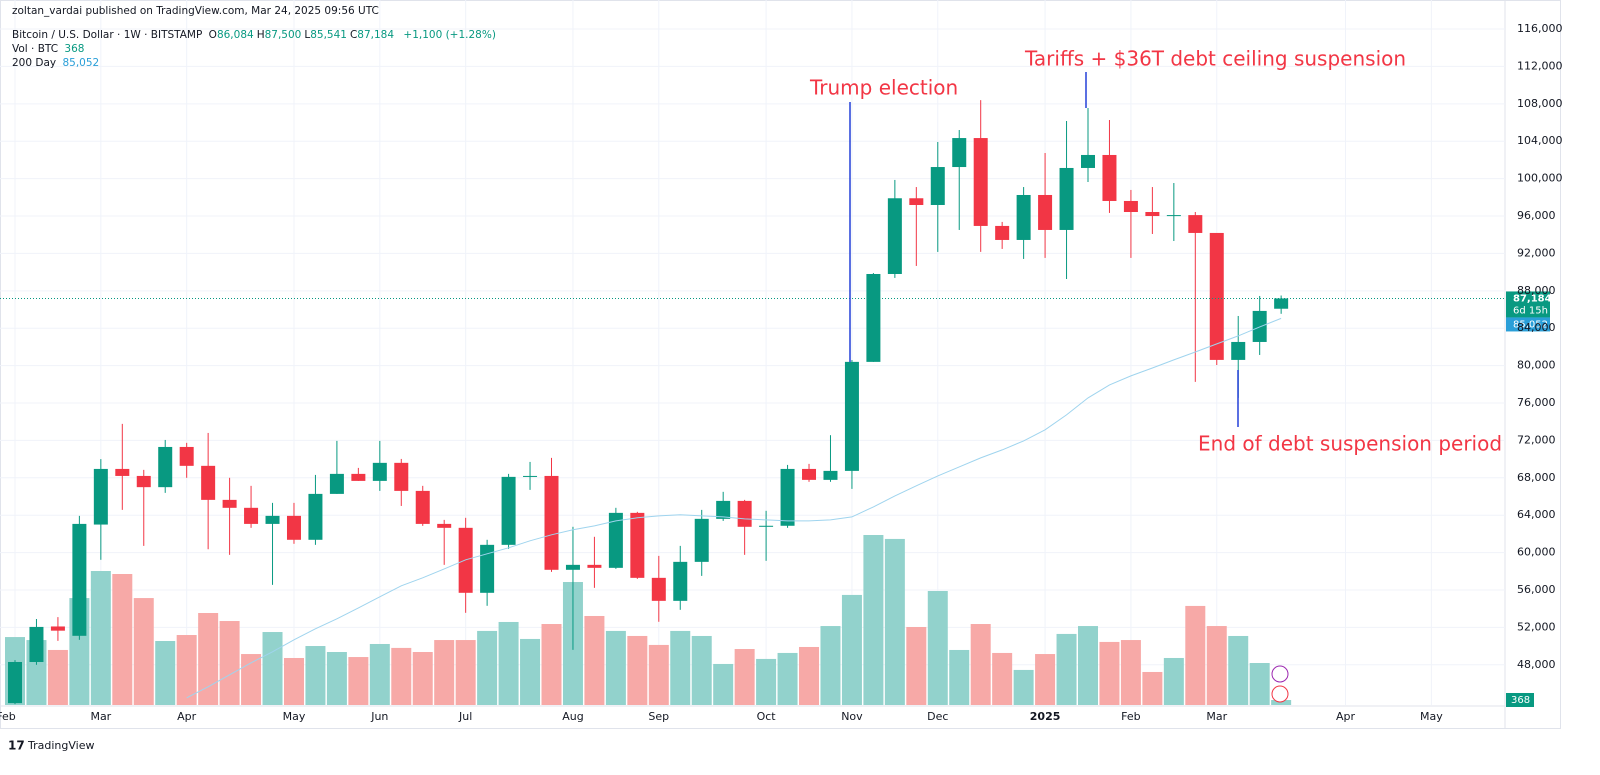 The height and width of the screenshot is (775, 1600). Describe the element at coordinates (1540, 103) in the screenshot. I see `y-tick-label: 108,000` at that location.